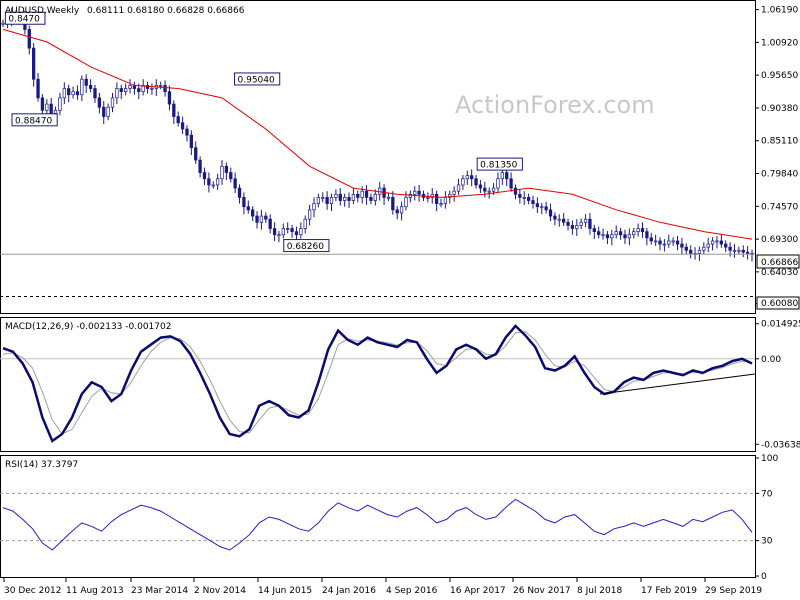 The image size is (800, 600). Describe the element at coordinates (555, 105) in the screenshot. I see `watermark: ActionForex.com` at that location.